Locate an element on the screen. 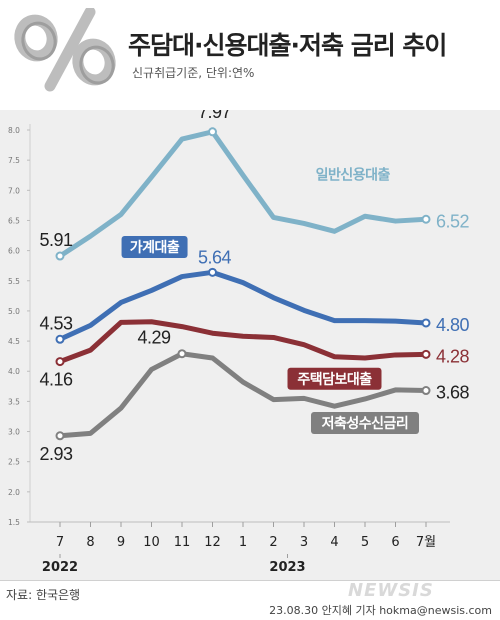  general-credit-value-label: 7.97 is located at coordinates (215, 116).